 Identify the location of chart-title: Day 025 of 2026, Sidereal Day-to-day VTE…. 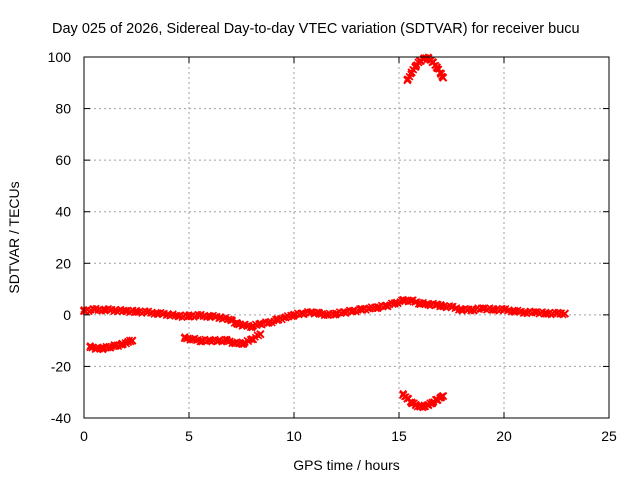
(316, 29).